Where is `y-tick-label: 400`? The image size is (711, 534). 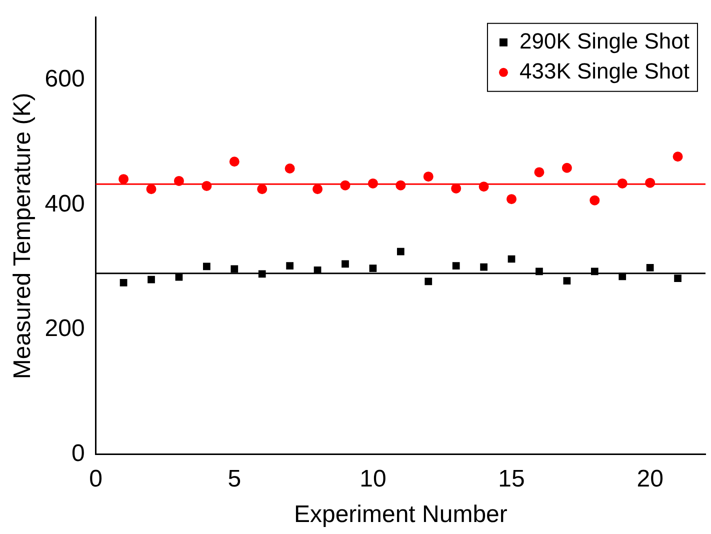
y-tick-label: 400 is located at coordinates (64, 204).